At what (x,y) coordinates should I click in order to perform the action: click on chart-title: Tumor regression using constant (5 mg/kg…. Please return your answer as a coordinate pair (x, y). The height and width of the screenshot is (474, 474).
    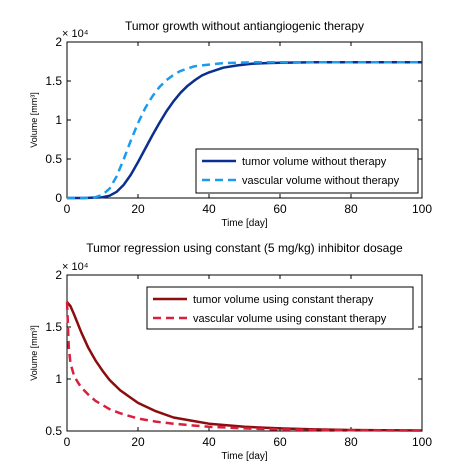
    Looking at the image, I should click on (244, 248).